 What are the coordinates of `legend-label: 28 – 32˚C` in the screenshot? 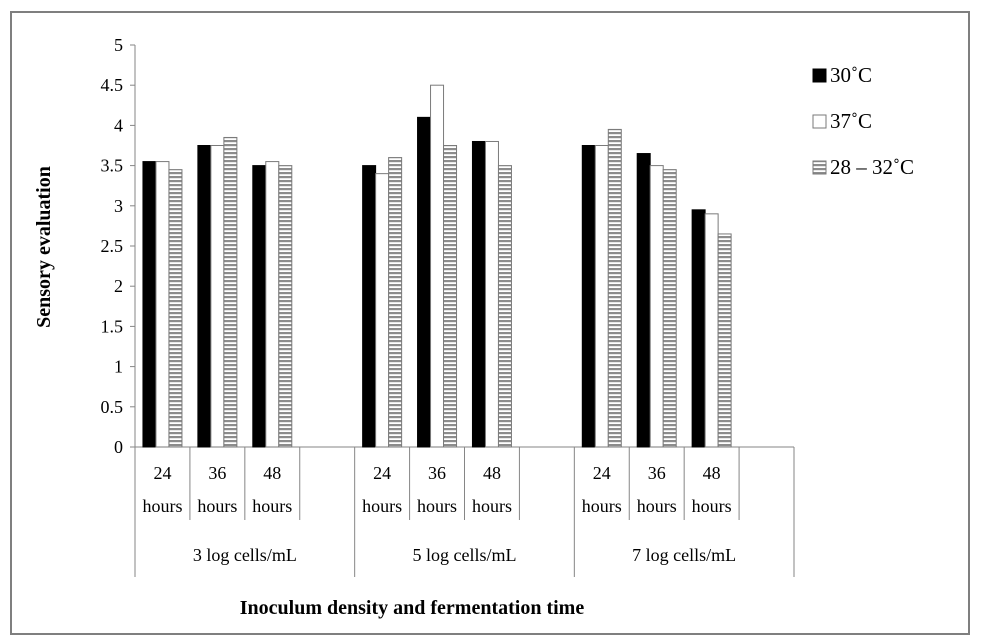 It's located at (872, 167).